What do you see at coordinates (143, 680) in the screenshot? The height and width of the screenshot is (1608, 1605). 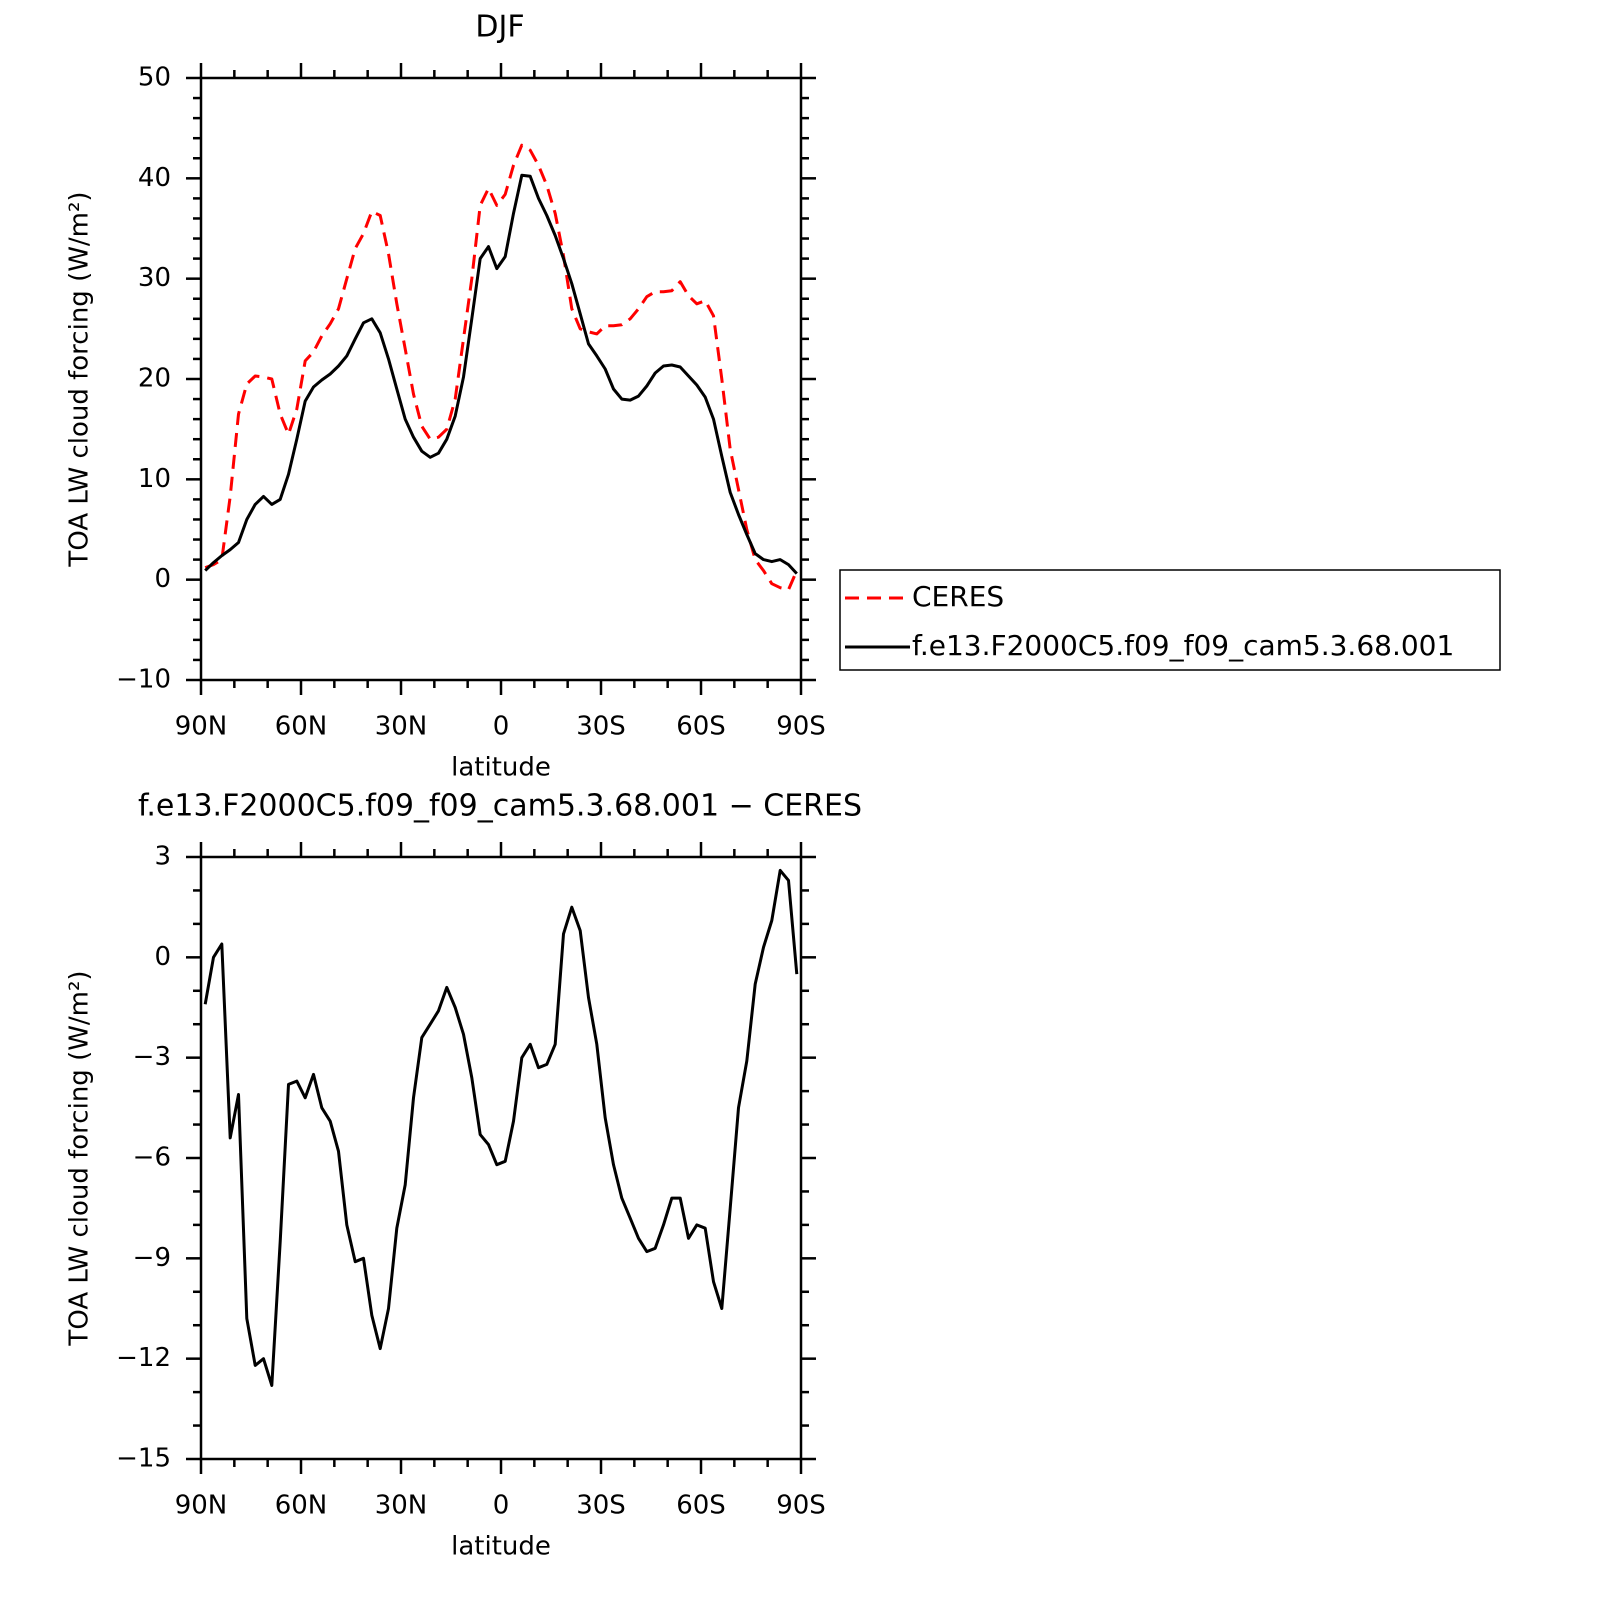 I see `y-tick-label: −10` at bounding box center [143, 680].